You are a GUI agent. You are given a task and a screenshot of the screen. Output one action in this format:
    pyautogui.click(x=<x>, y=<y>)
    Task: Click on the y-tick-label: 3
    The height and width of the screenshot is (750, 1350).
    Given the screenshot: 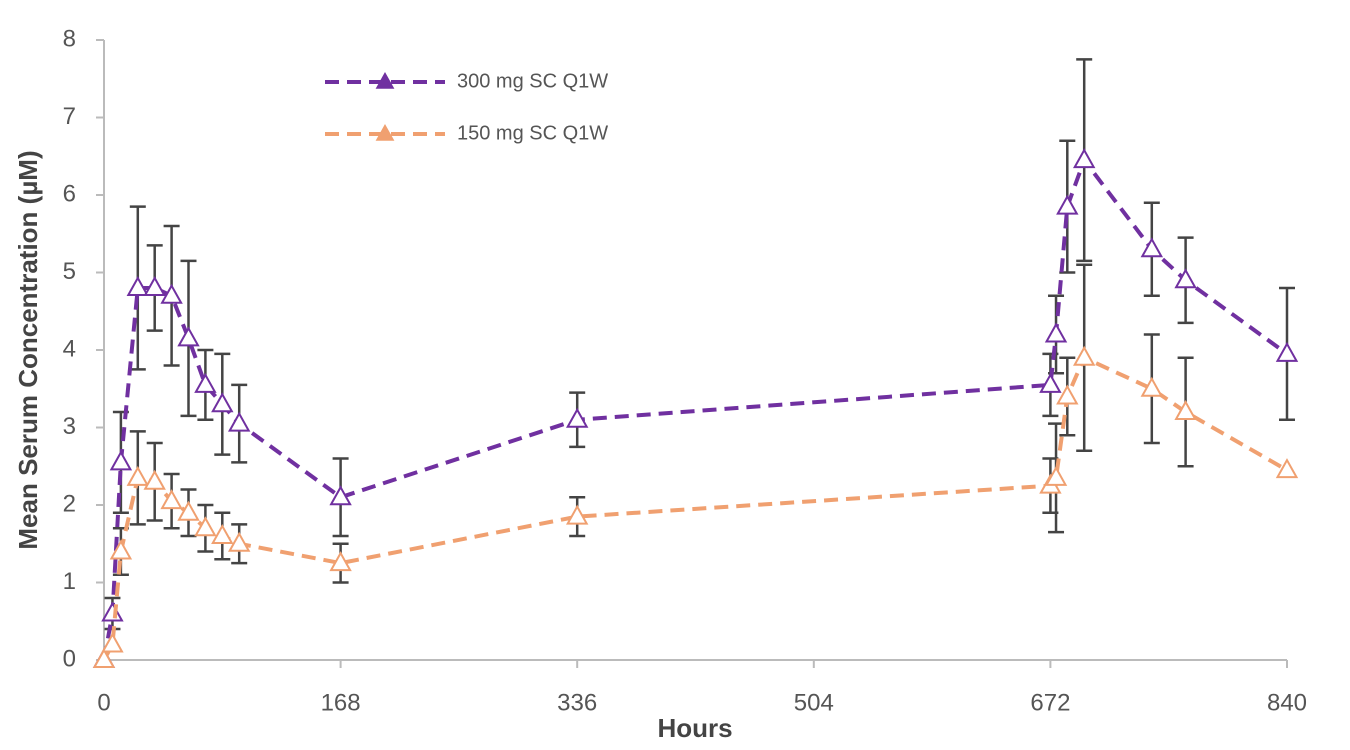 What is the action you would take?
    pyautogui.click(x=69, y=426)
    